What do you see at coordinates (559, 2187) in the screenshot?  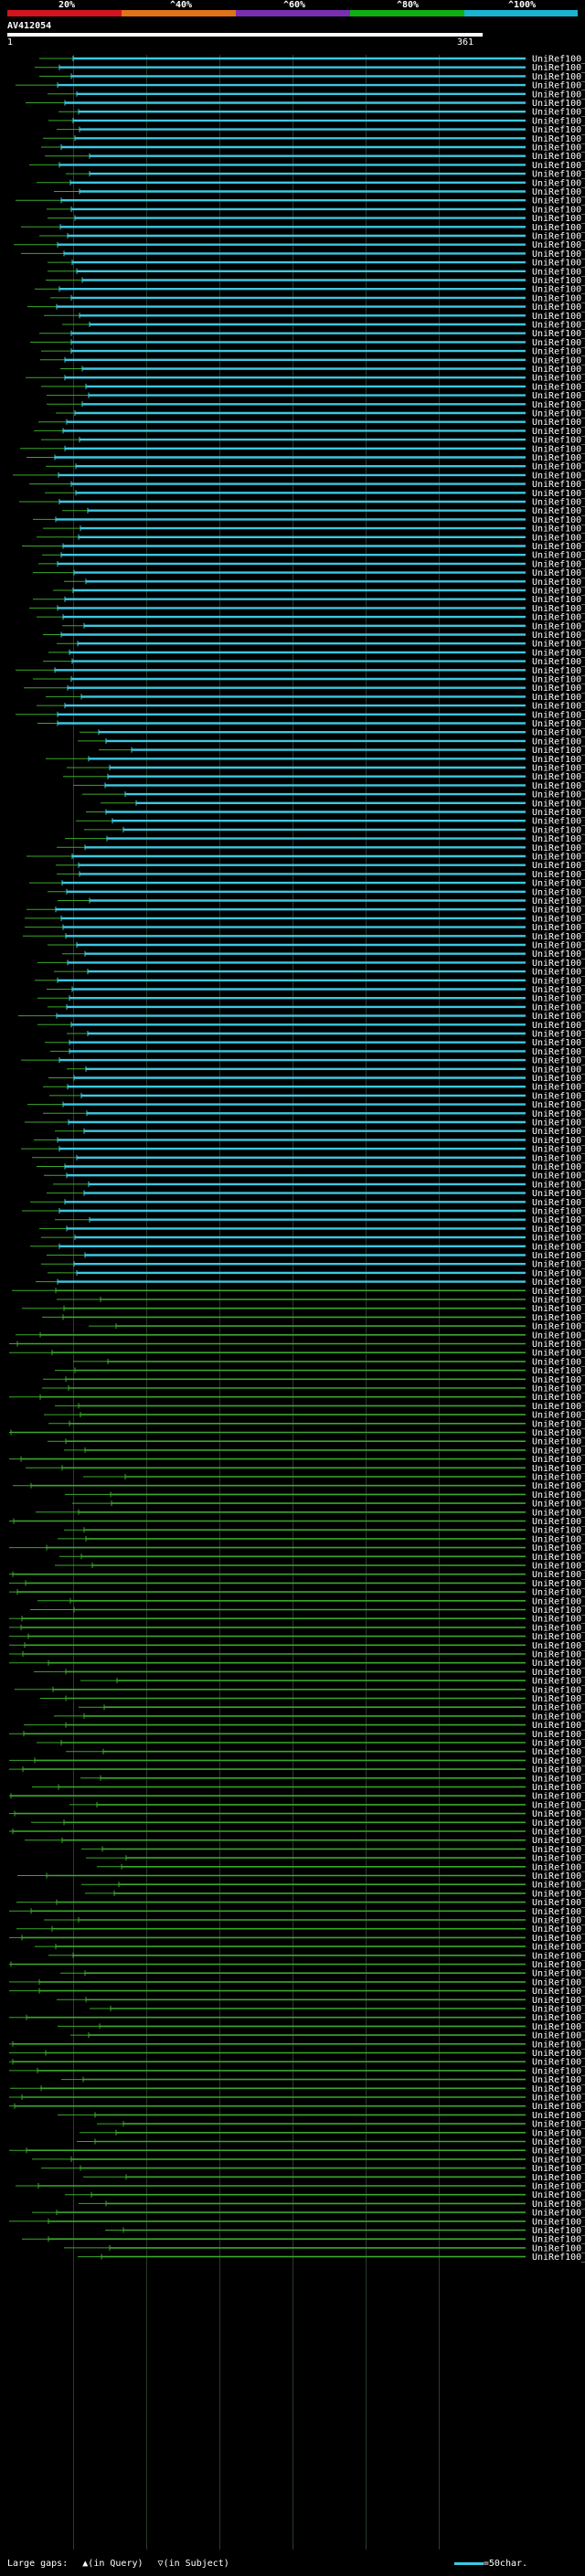 I see `hit-label: UniRef100_A7QTB5` at bounding box center [559, 2187].